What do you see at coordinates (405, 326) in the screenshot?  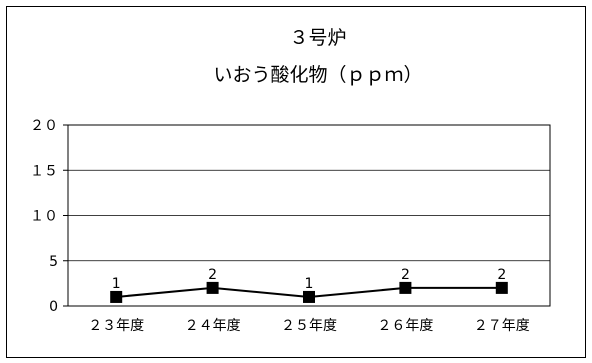 I see `x-tick-label: ２６年度` at bounding box center [405, 326].